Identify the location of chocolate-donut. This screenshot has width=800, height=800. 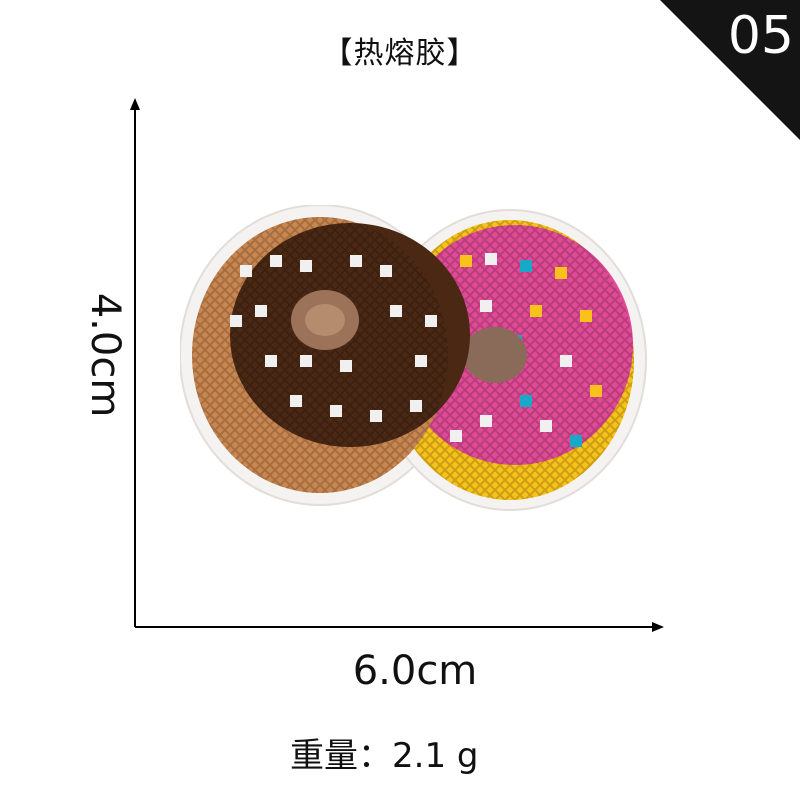
(331, 355).